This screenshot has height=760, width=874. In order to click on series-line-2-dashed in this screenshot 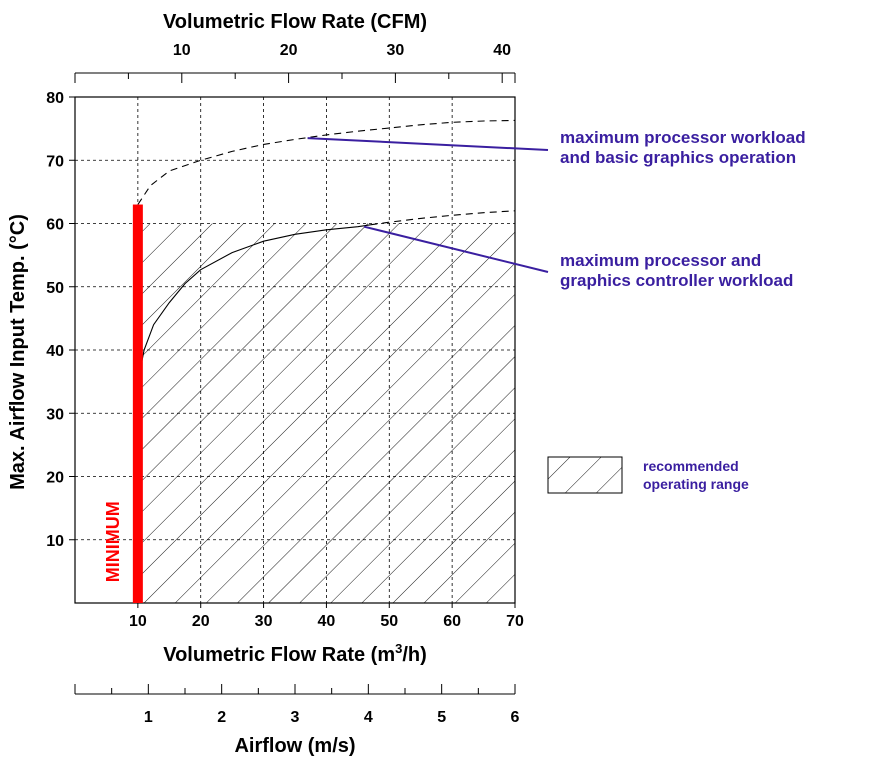, I will do `click(443, 218)`.